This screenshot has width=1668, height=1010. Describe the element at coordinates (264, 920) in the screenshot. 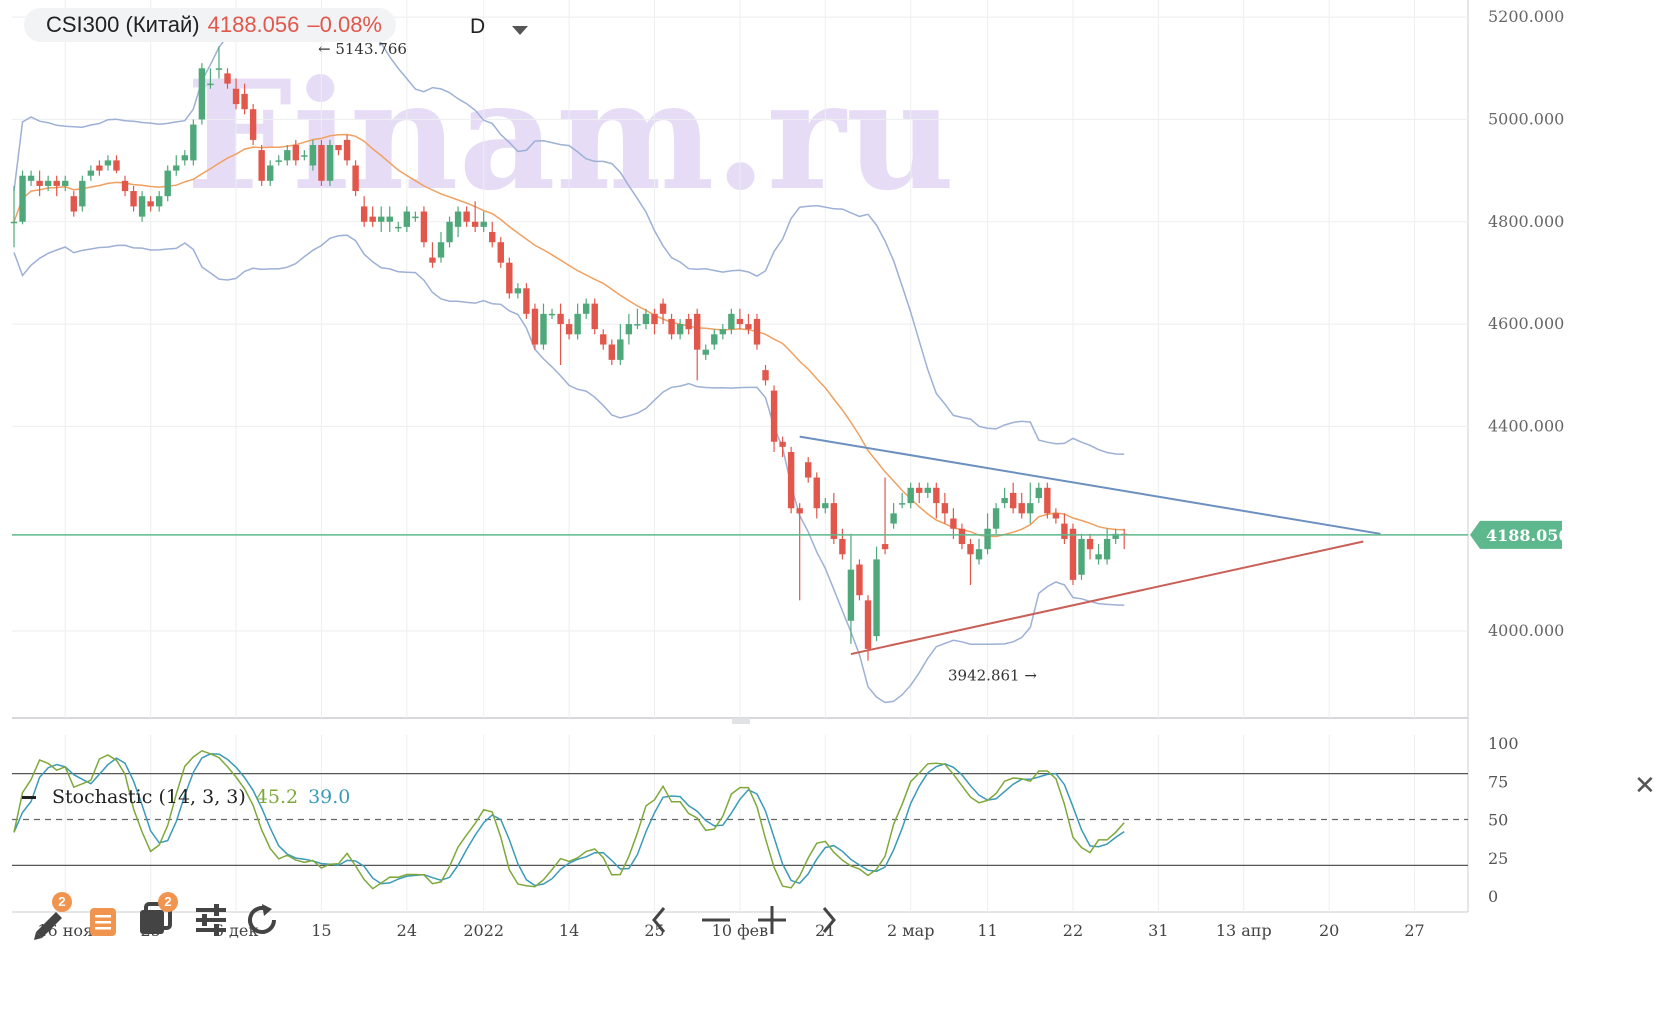

I see `reset-icon` at that location.